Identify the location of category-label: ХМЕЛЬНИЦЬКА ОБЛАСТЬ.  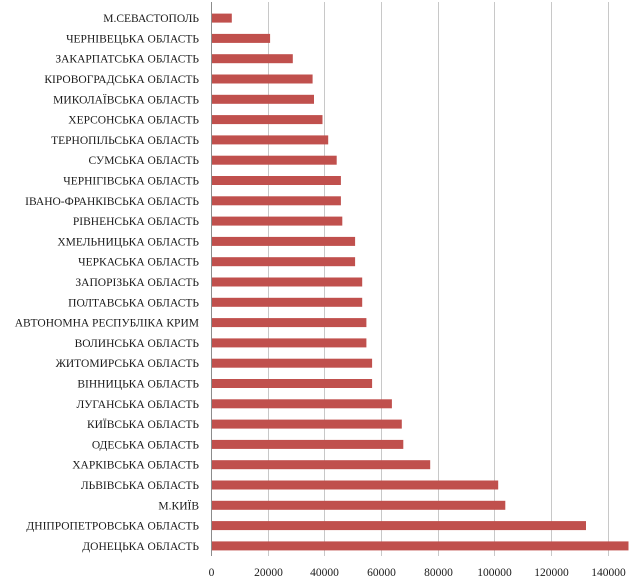
(128, 242).